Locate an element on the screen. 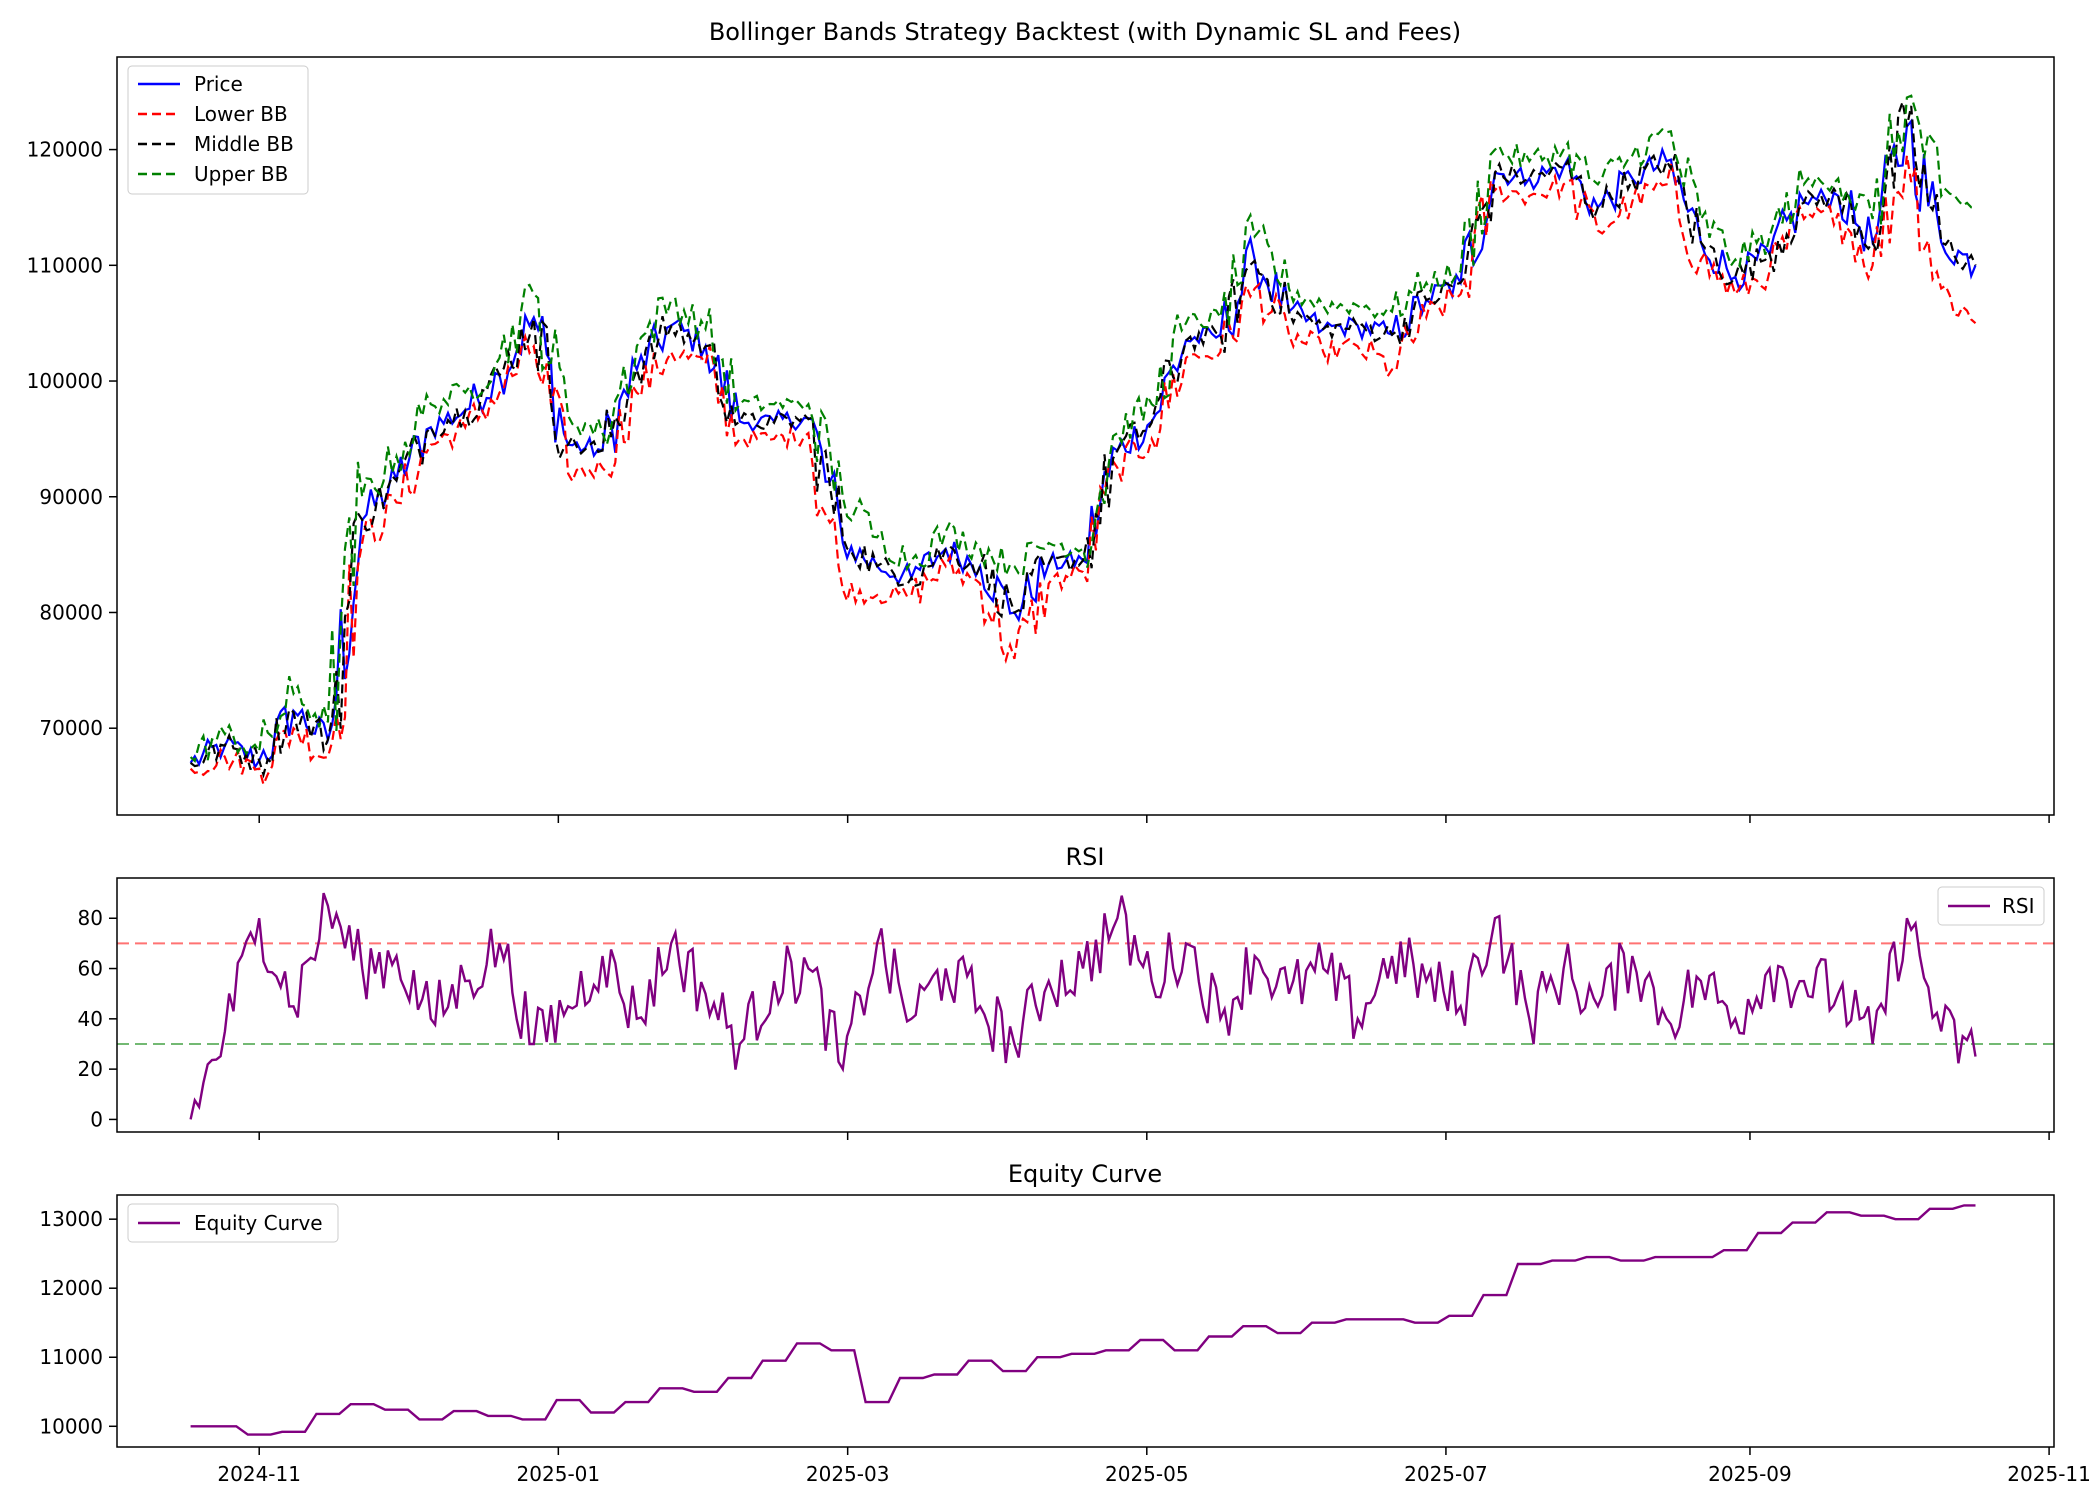  series-line-equity-curve is located at coordinates (1083, 1320).